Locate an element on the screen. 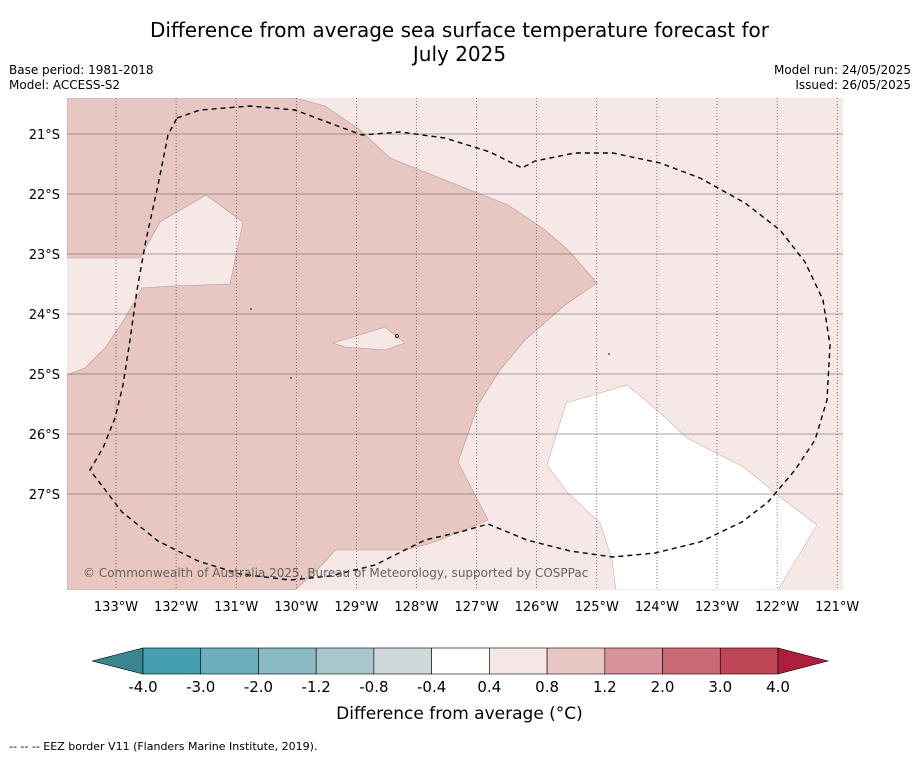  colorbar-tick-label: -0.8 is located at coordinates (373, 687).